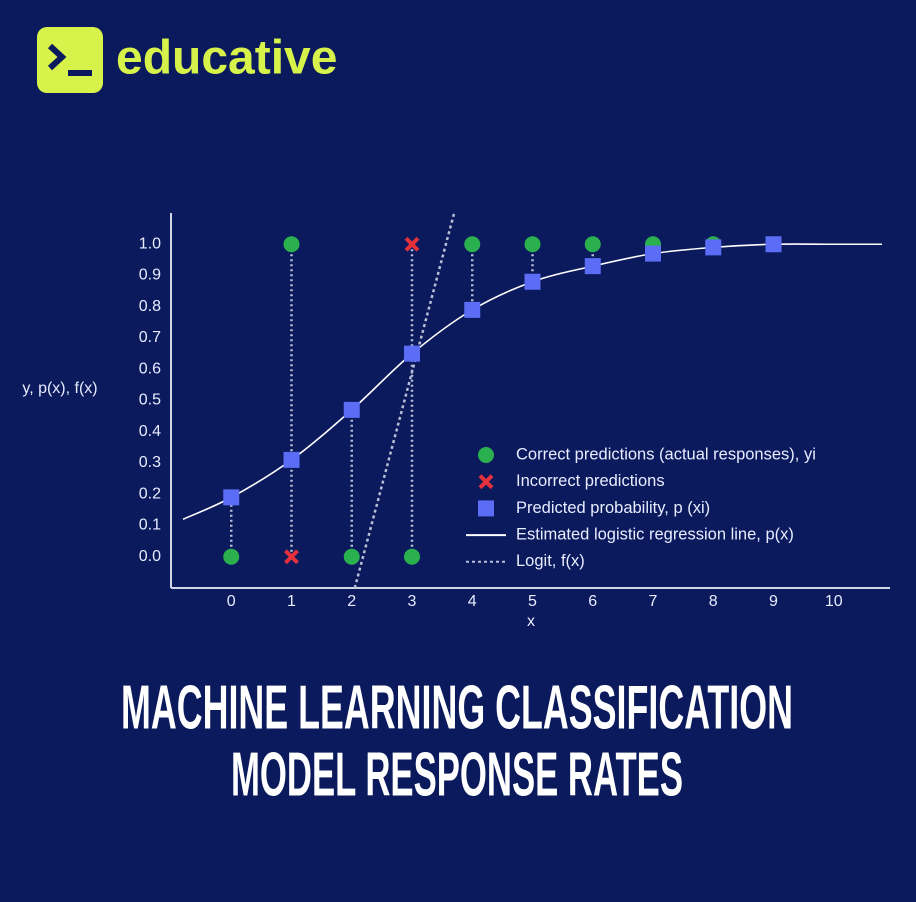  Describe the element at coordinates (291, 601) in the screenshot. I see `x-tick-label: 1` at that location.